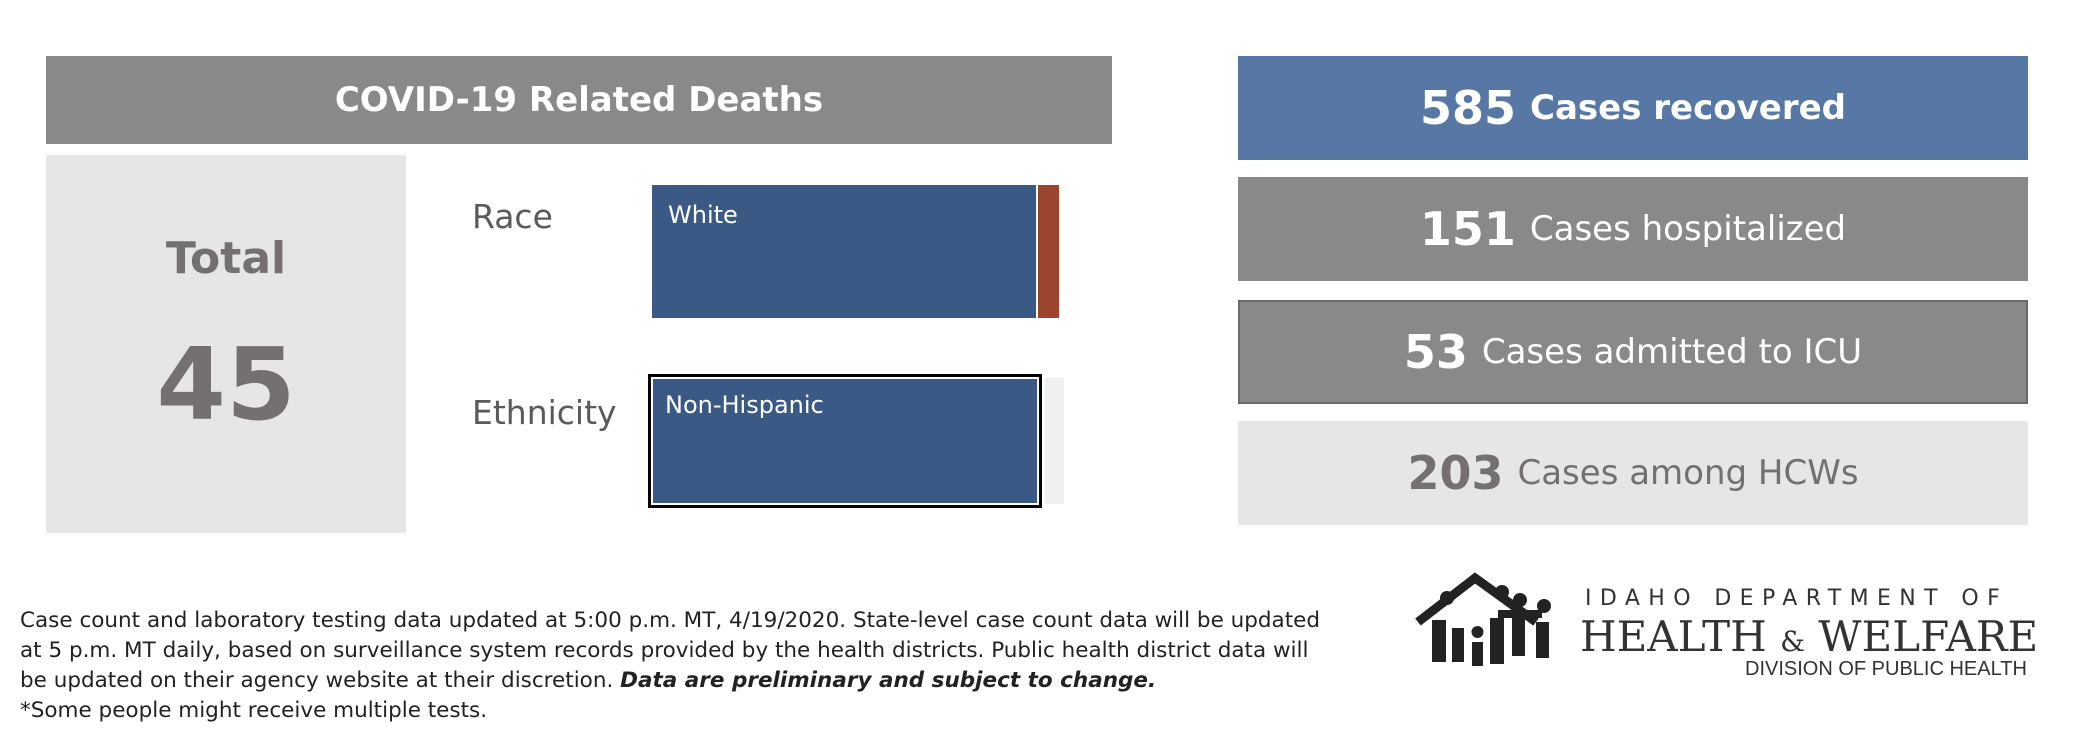  I want to click on stat-card-recovered: 585 Cases recovered, so click(1633, 108).